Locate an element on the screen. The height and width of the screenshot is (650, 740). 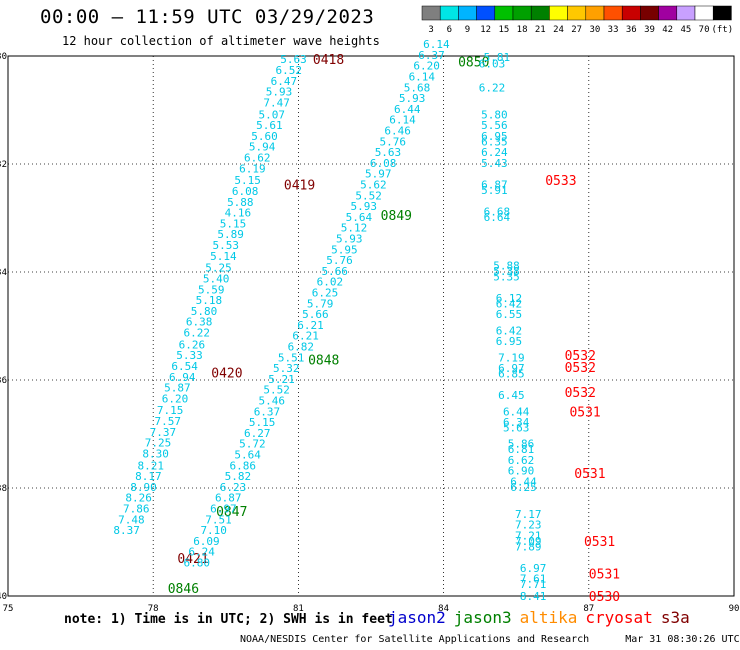
wave-height-point: 5.60 is located at coordinates (264, 136).